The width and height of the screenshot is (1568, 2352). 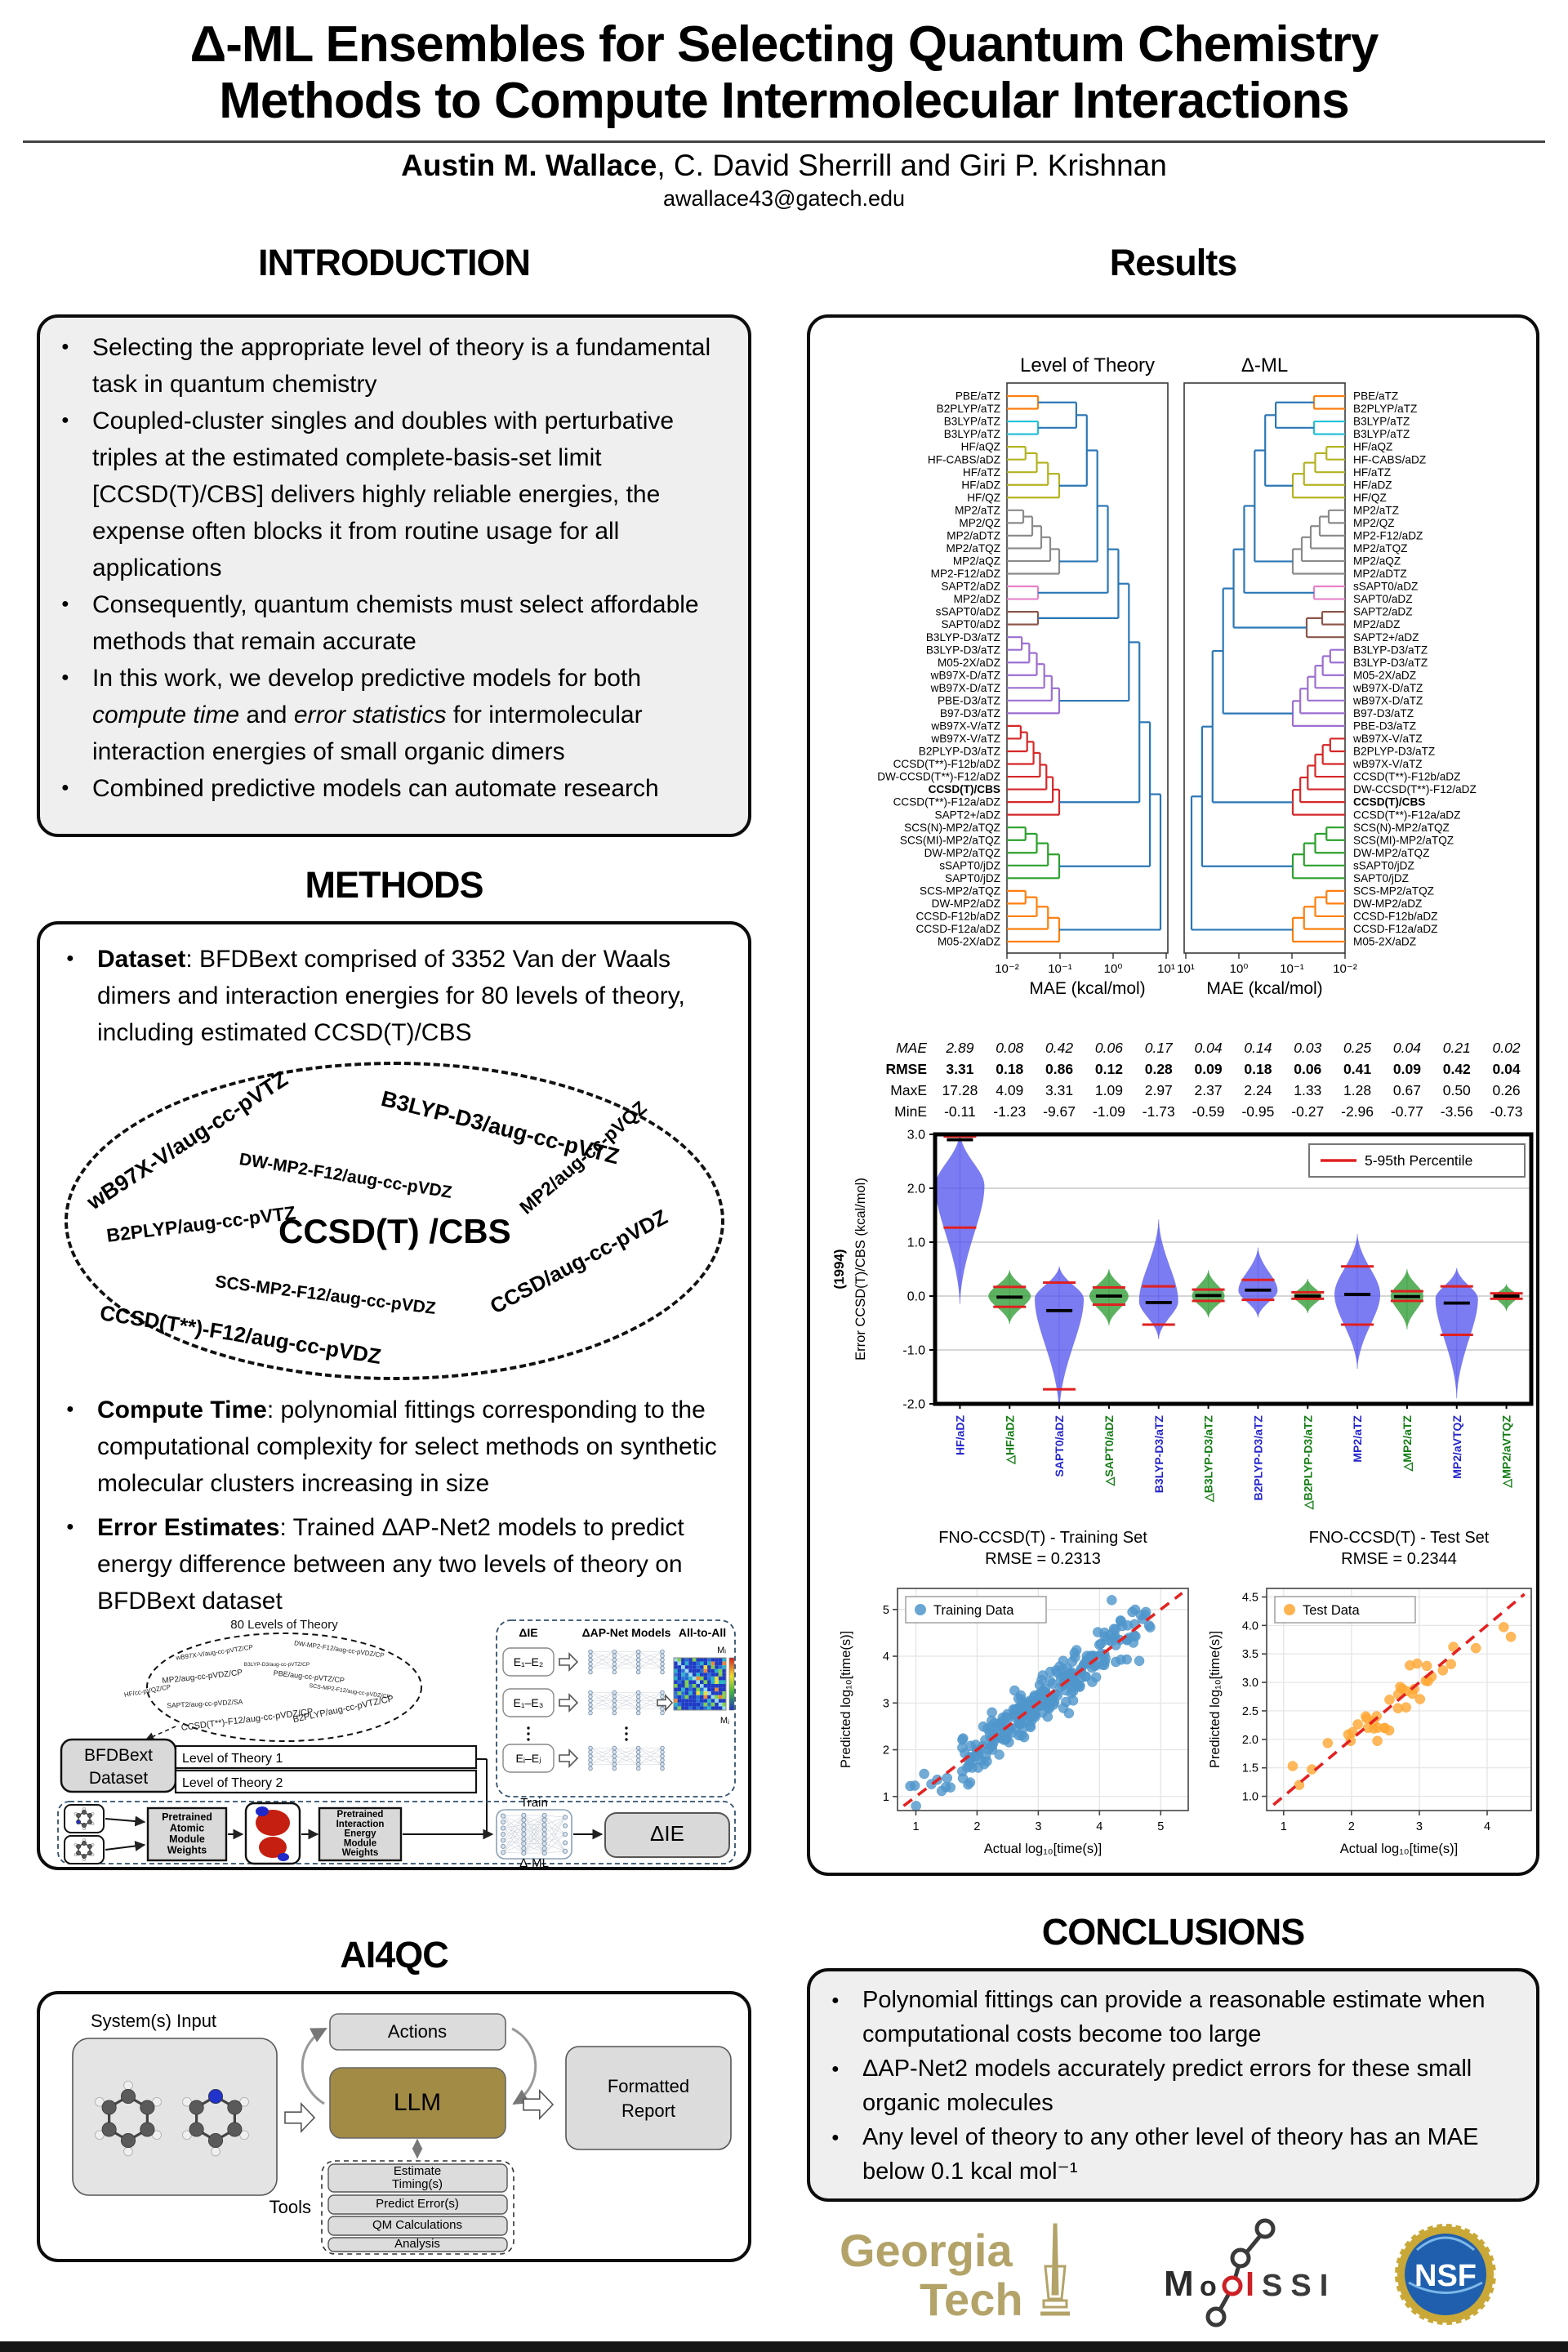 What do you see at coordinates (534, 1834) in the screenshot?
I see `train-nn-icon` at bounding box center [534, 1834].